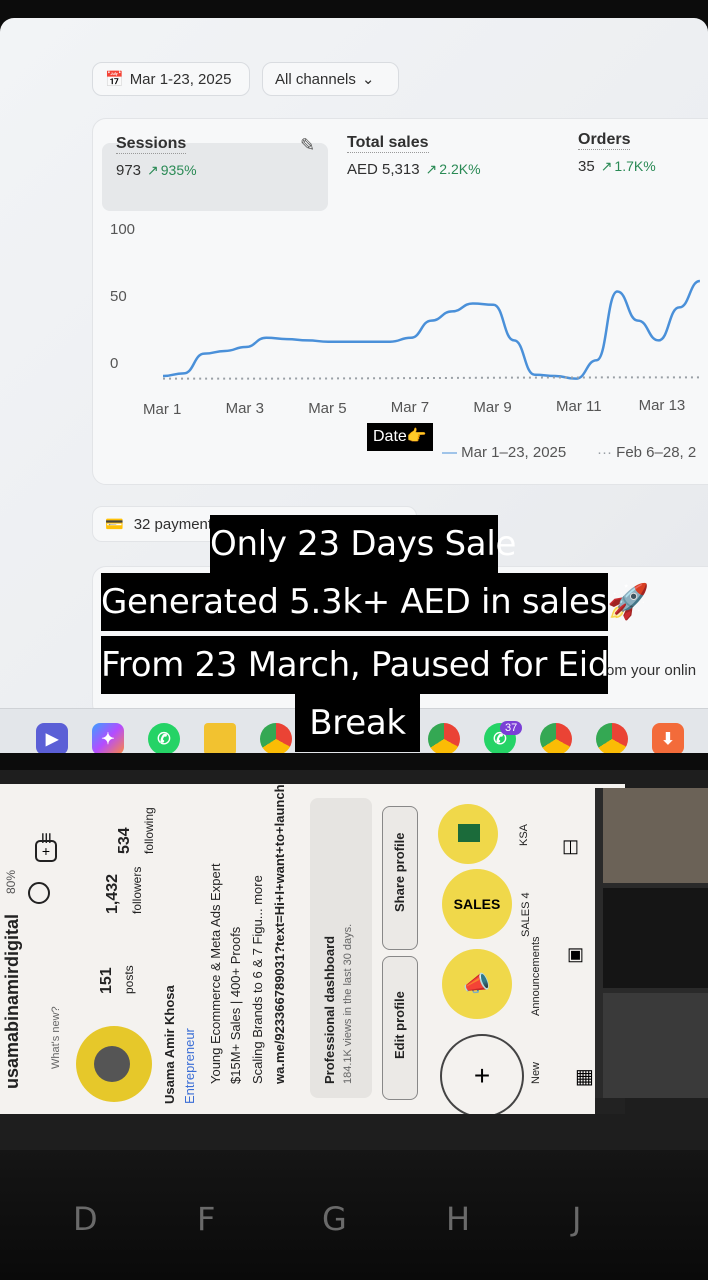 The width and height of the screenshot is (708, 1280). Describe the element at coordinates (327, 408) in the screenshot. I see `x-tick: Mar 5` at that location.